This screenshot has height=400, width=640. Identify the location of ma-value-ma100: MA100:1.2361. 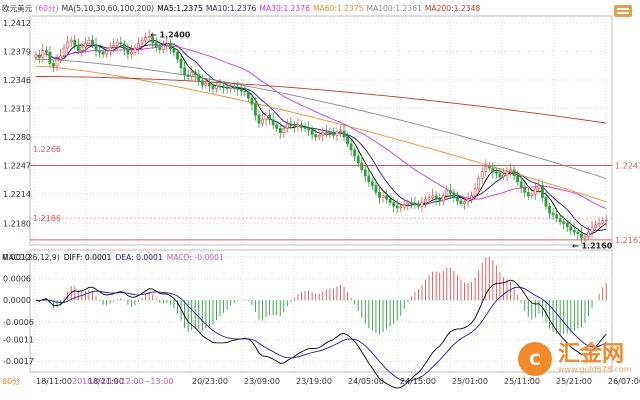
(394, 8).